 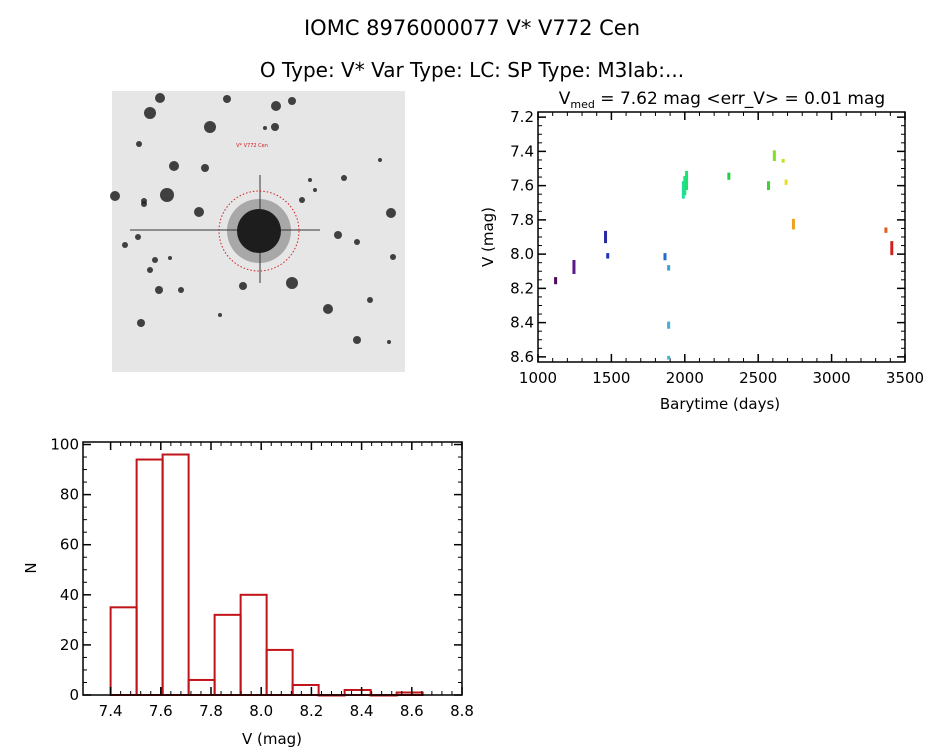 I want to click on histogram-xtick-label: 8.8, so click(x=462, y=711).